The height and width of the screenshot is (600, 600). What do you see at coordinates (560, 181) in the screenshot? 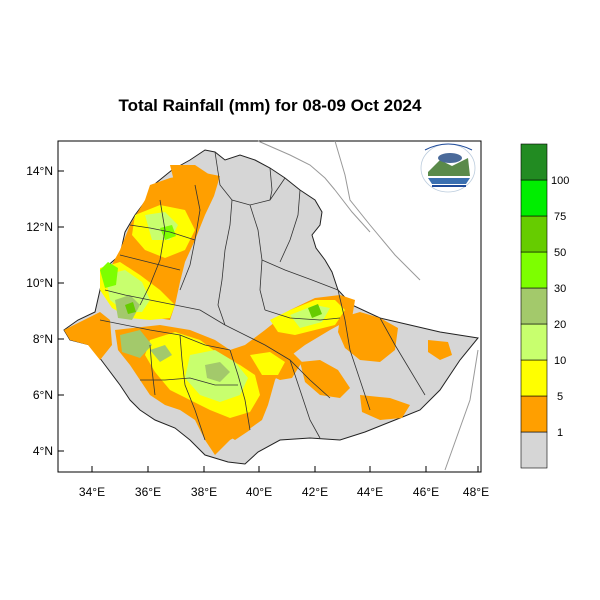
I see `legend-label: 100` at bounding box center [560, 181].